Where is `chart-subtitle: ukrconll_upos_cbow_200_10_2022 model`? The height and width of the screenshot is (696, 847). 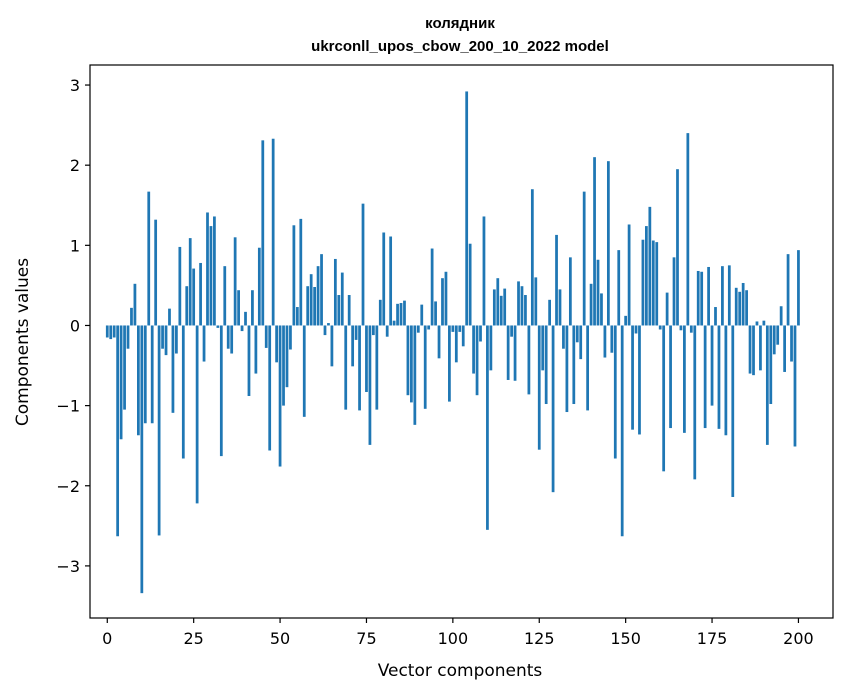 chart-subtitle: ukrconll_upos_cbow_200_10_2022 model is located at coordinates (460, 46).